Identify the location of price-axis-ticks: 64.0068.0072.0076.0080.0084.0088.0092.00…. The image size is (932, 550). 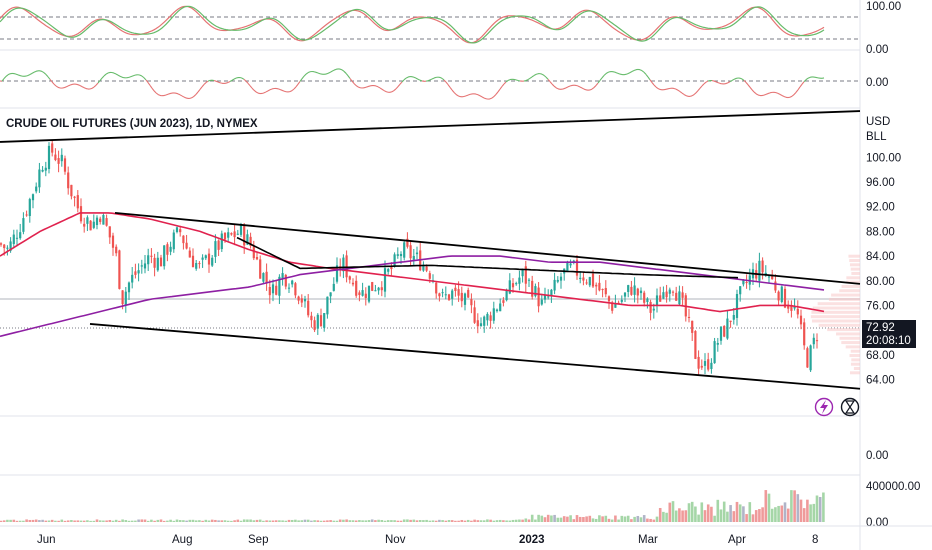
(883, 269).